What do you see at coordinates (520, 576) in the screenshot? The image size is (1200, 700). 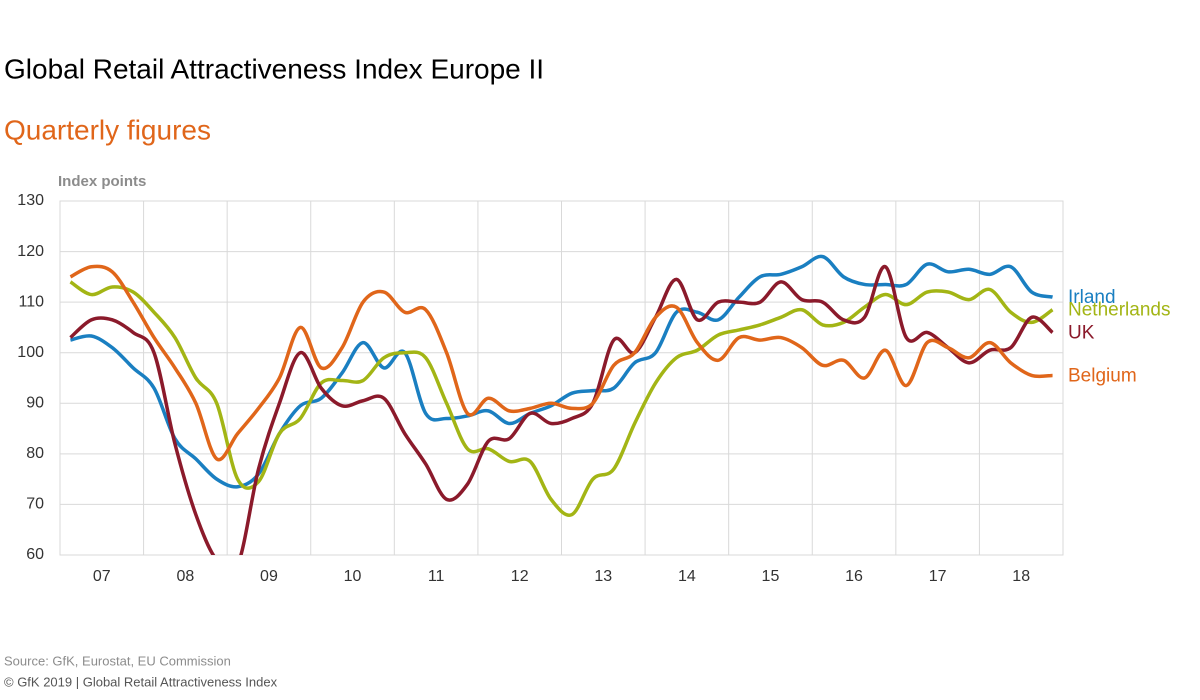 I see `x-tick-label: 12` at bounding box center [520, 576].